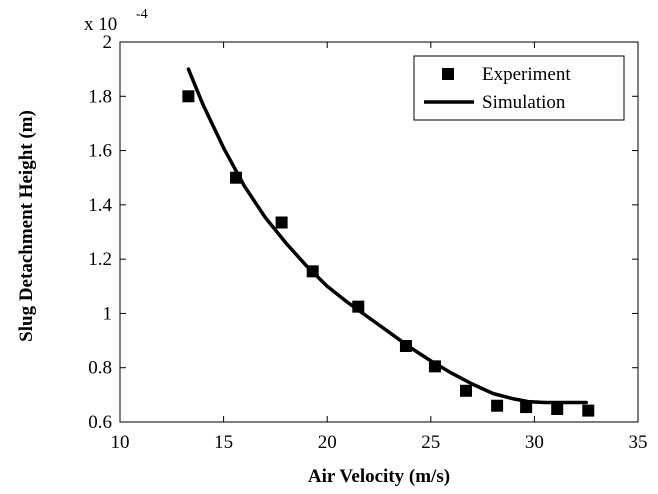 The image size is (658, 494). What do you see at coordinates (100, 151) in the screenshot?
I see `y-tick-label: 1.6` at bounding box center [100, 151].